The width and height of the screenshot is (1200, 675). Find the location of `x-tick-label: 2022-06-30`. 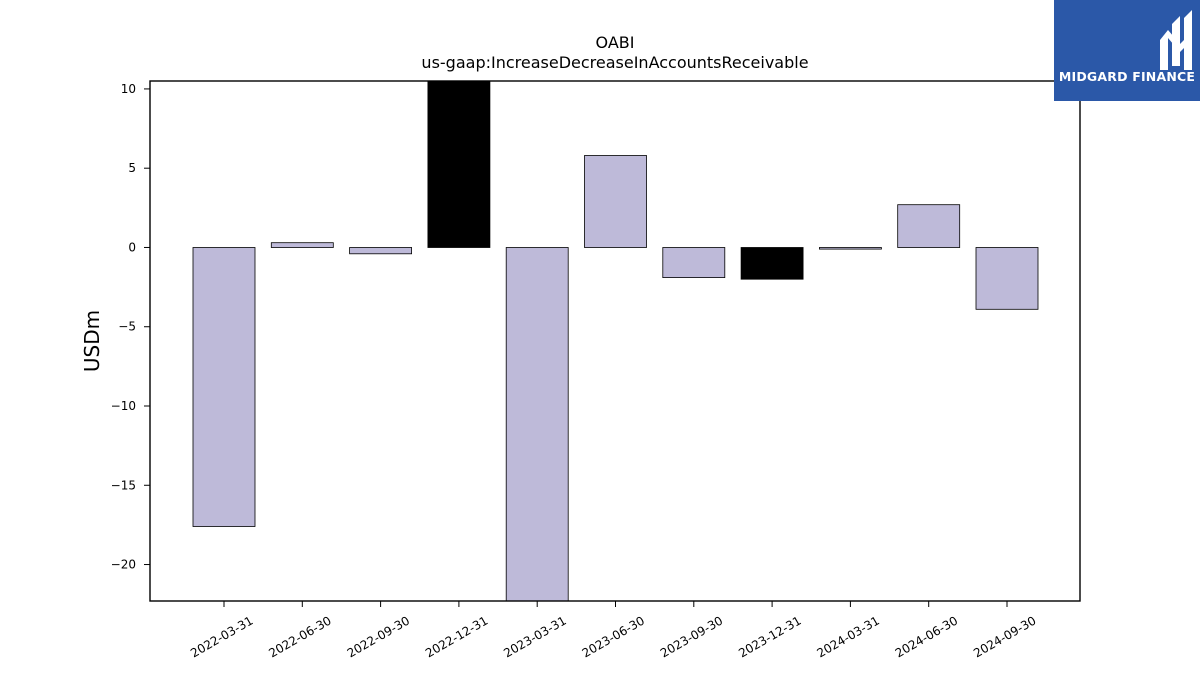

x-tick-label: 2022-06-30 is located at coordinates (299, 636).